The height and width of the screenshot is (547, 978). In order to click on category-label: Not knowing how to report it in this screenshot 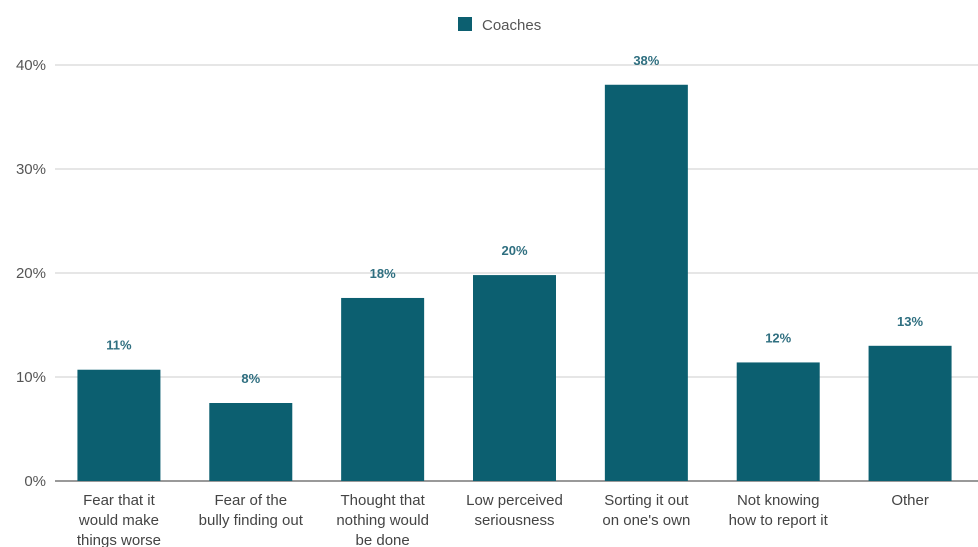, I will do `click(779, 510)`.